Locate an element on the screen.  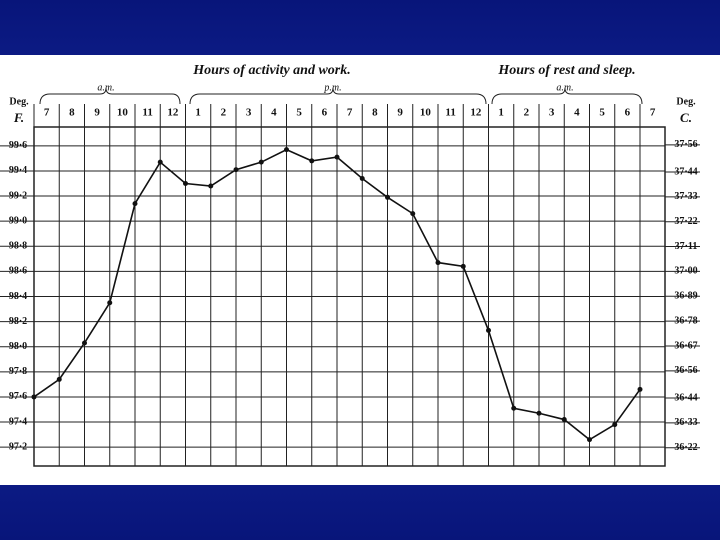
period-label: p.m. is located at coordinates (332, 87).